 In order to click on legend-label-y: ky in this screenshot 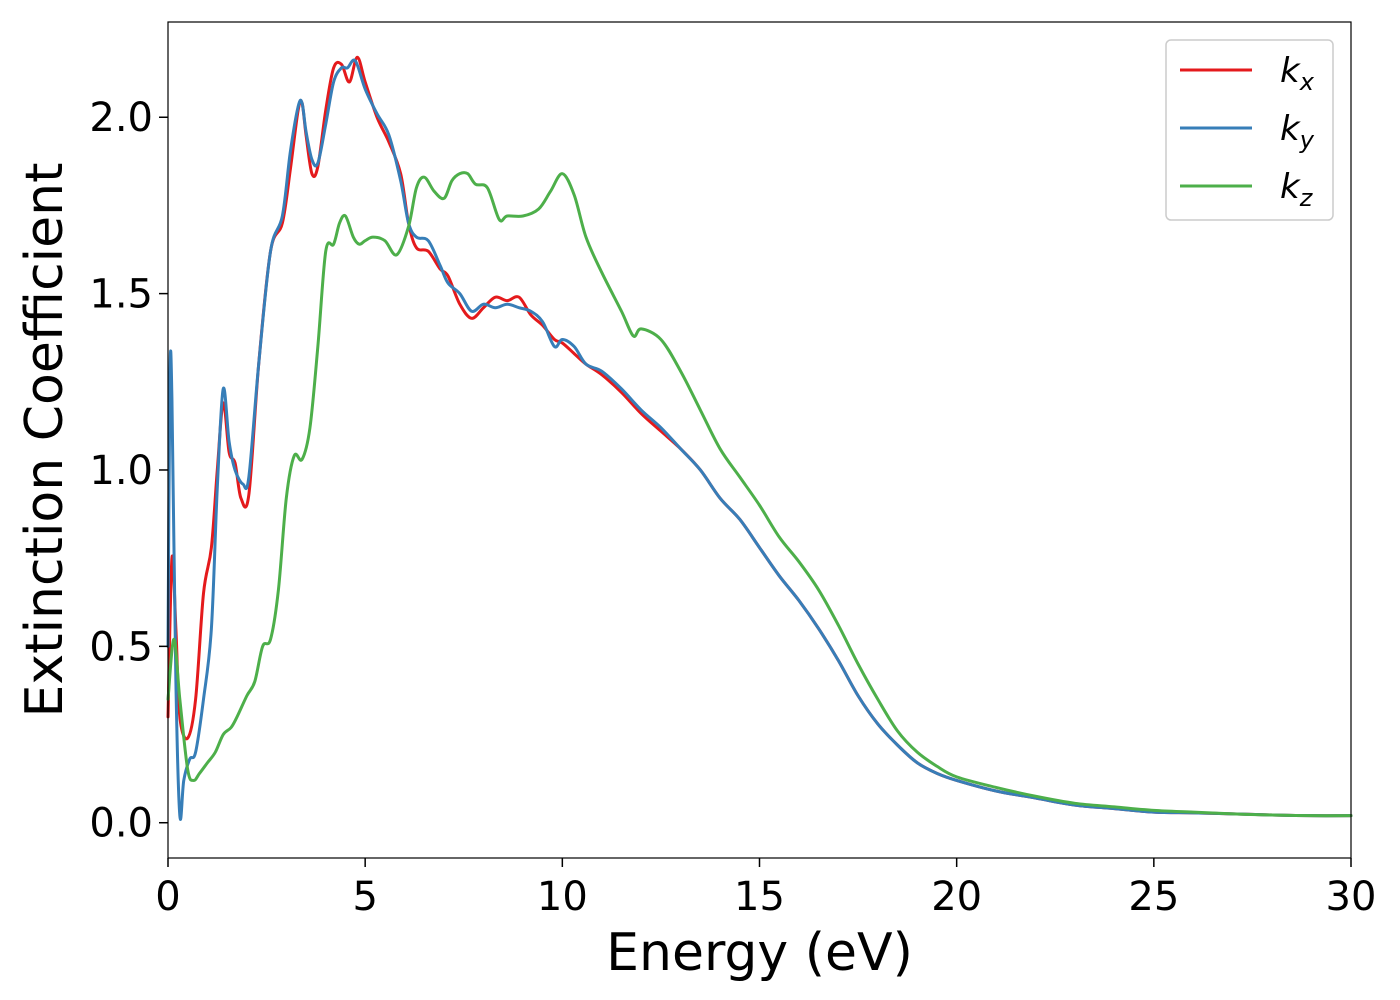, I will do `click(1297, 131)`.